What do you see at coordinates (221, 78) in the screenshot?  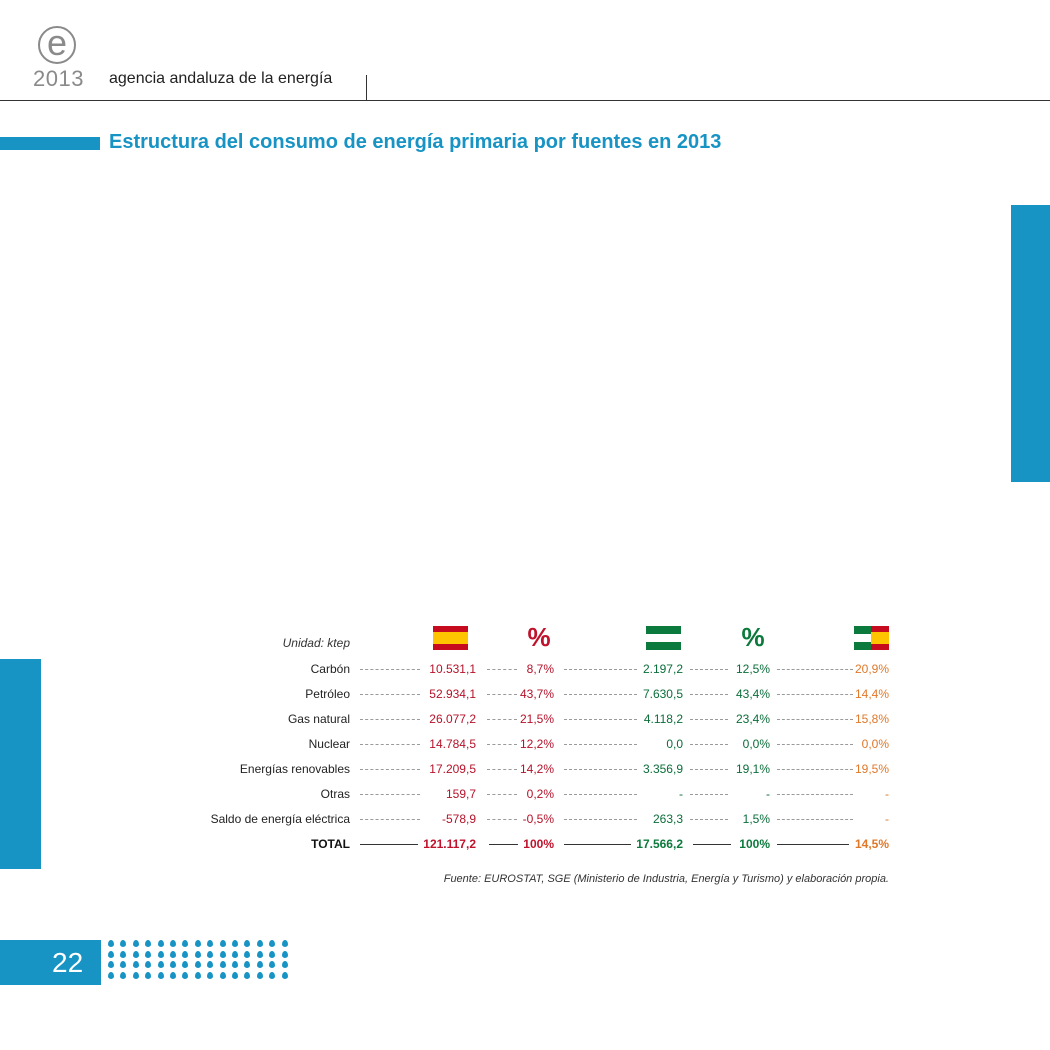 I see `agency-name: agencia andaluza de la energía` at bounding box center [221, 78].